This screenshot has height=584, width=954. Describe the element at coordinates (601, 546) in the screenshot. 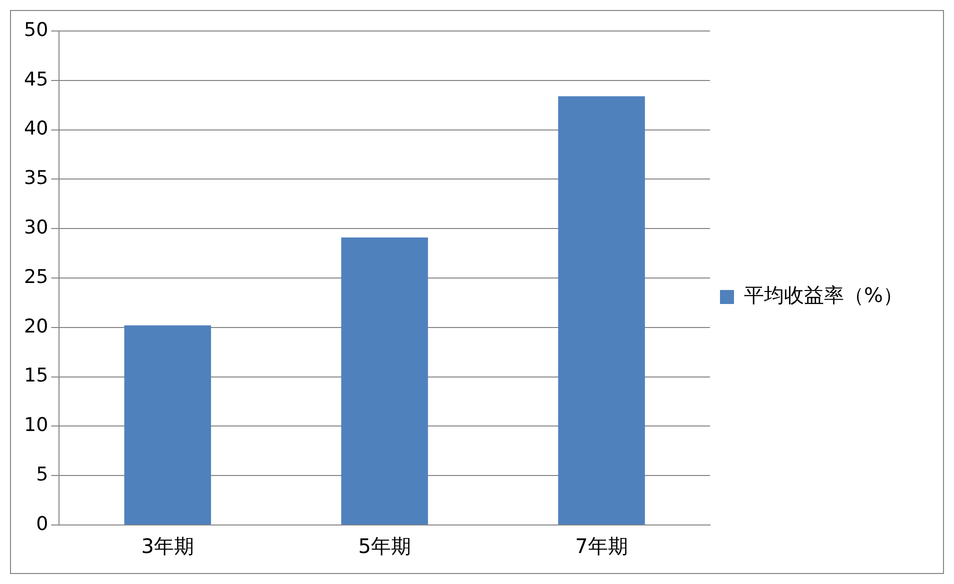

I see `x-tick-label: 7年期` at that location.